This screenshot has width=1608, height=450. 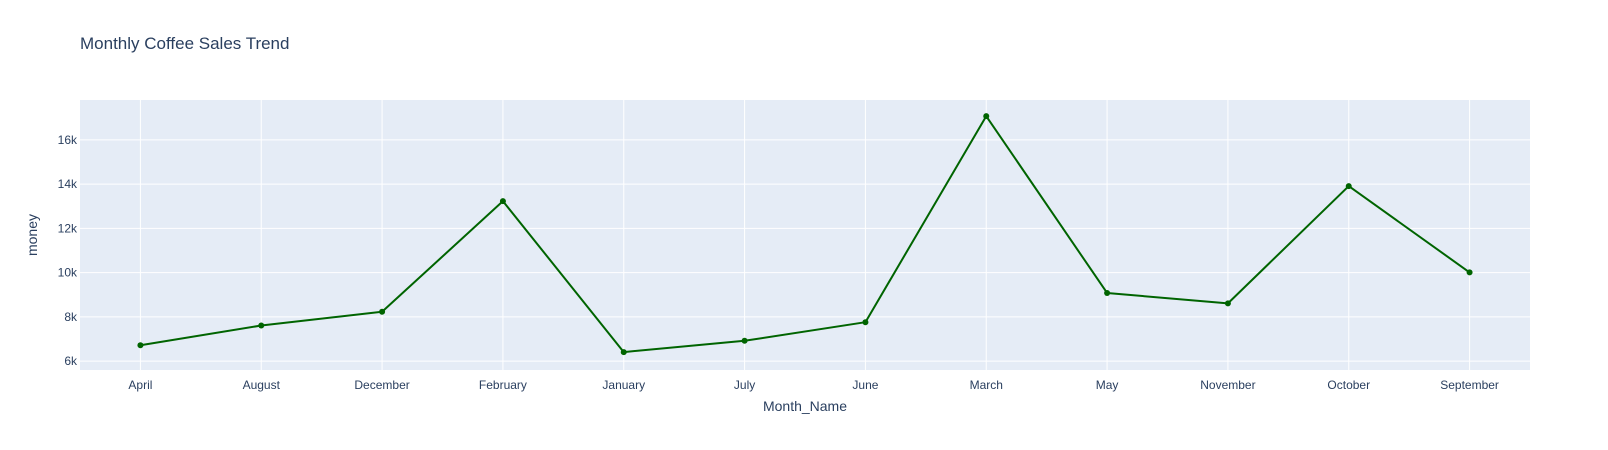 I want to click on x-axis-title: Month_Name, so click(x=805, y=406).